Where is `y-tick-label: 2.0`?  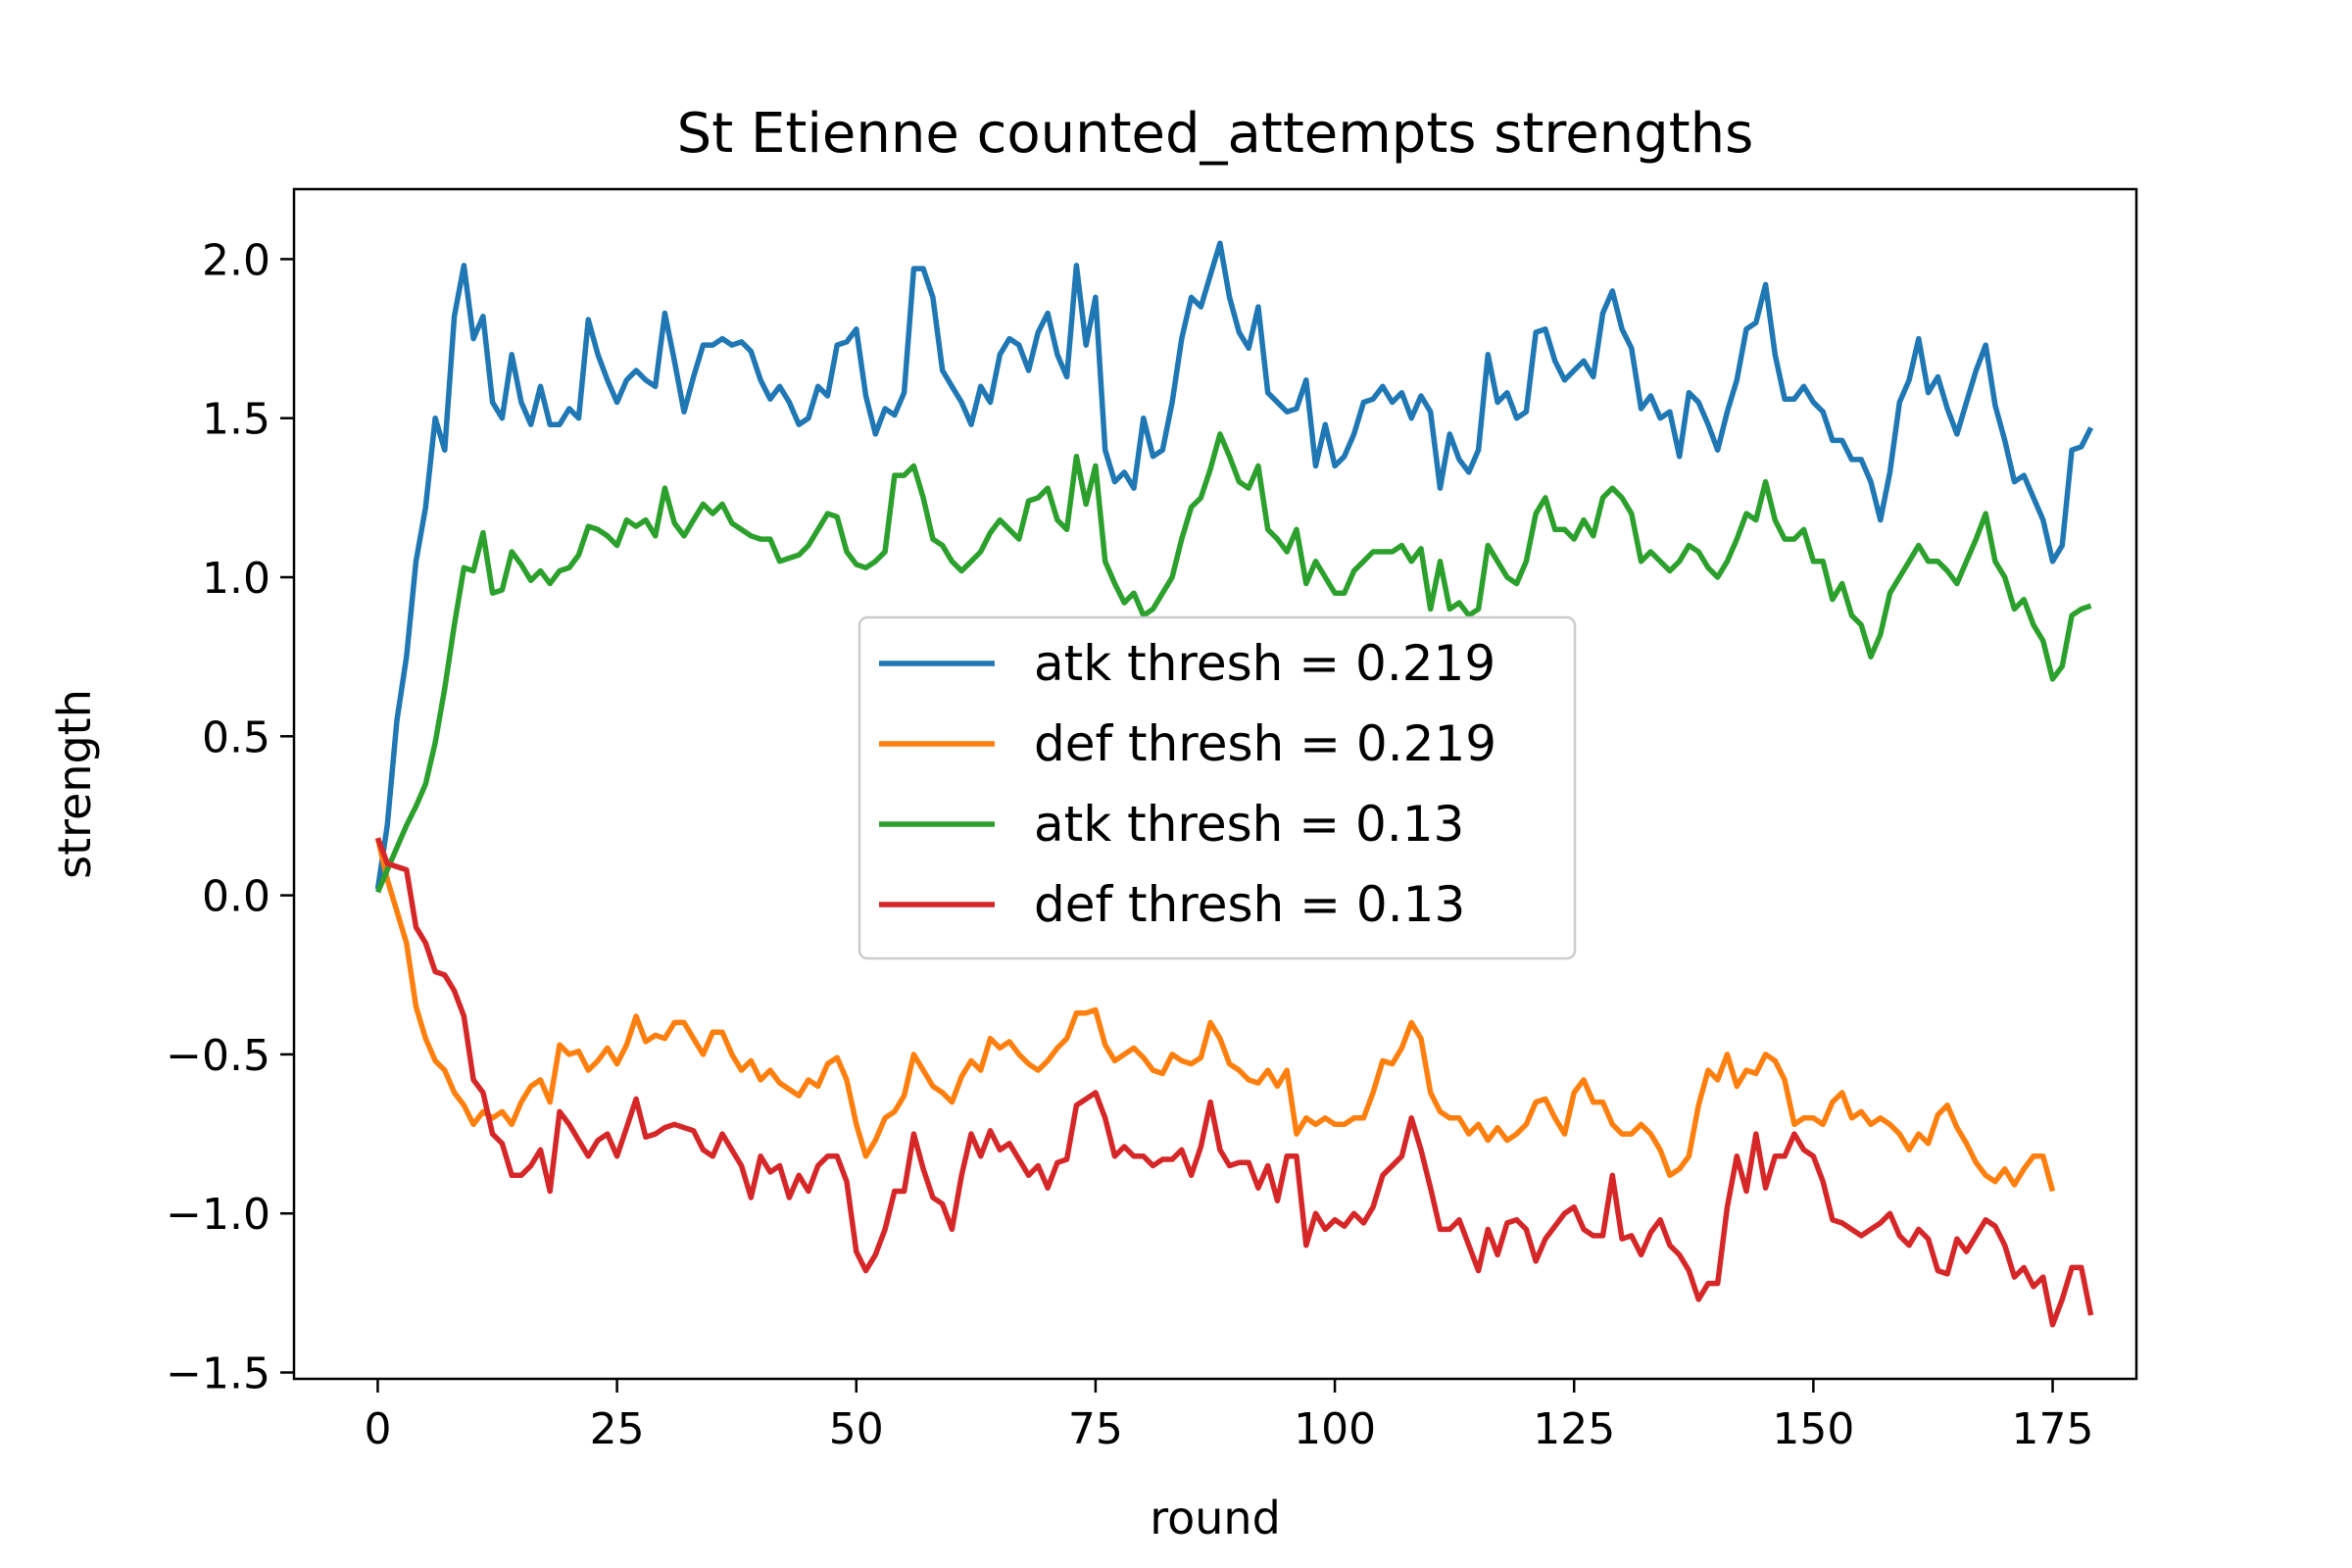 y-tick-label: 2.0 is located at coordinates (236, 260).